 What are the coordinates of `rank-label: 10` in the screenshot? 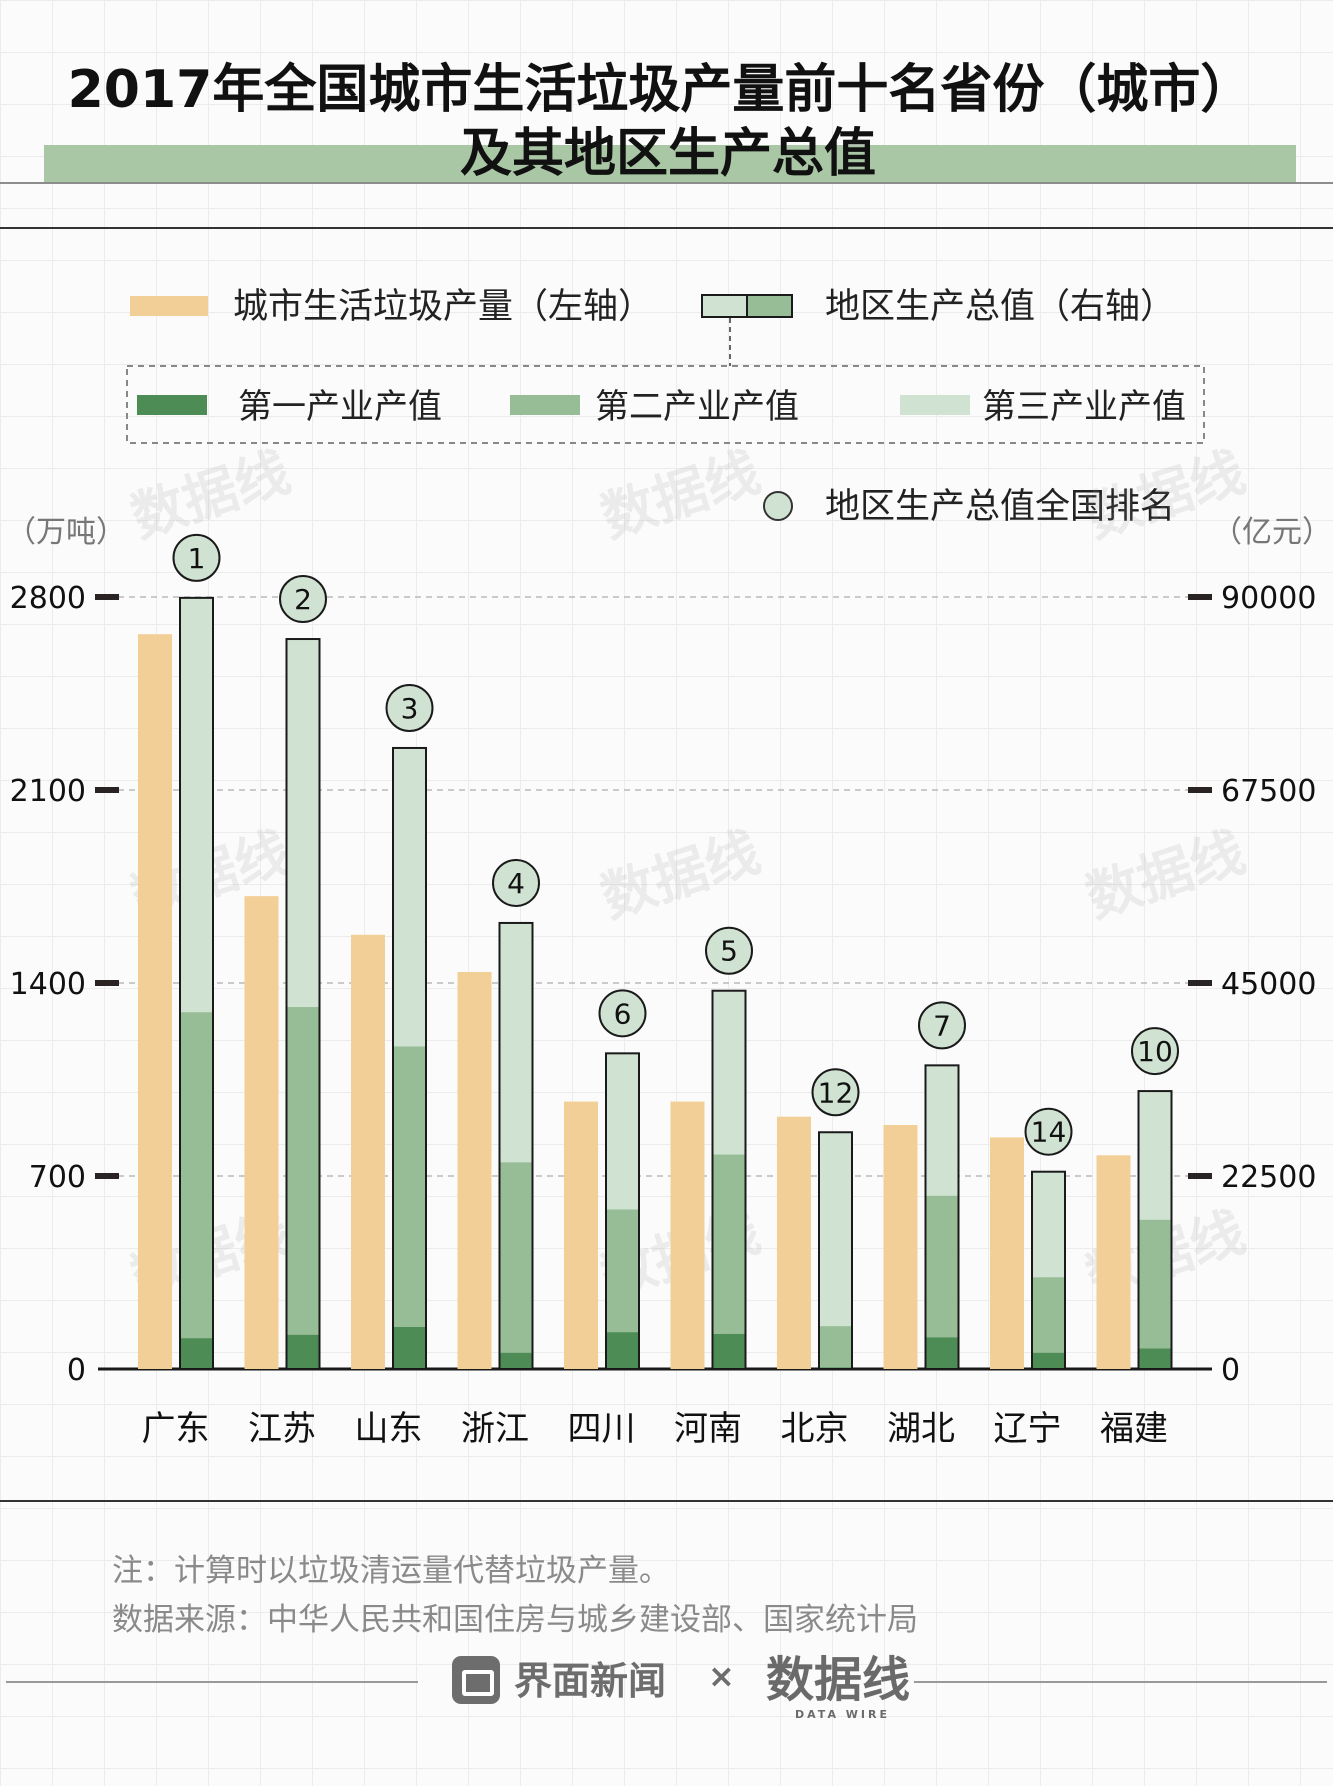 It's located at (1155, 1051).